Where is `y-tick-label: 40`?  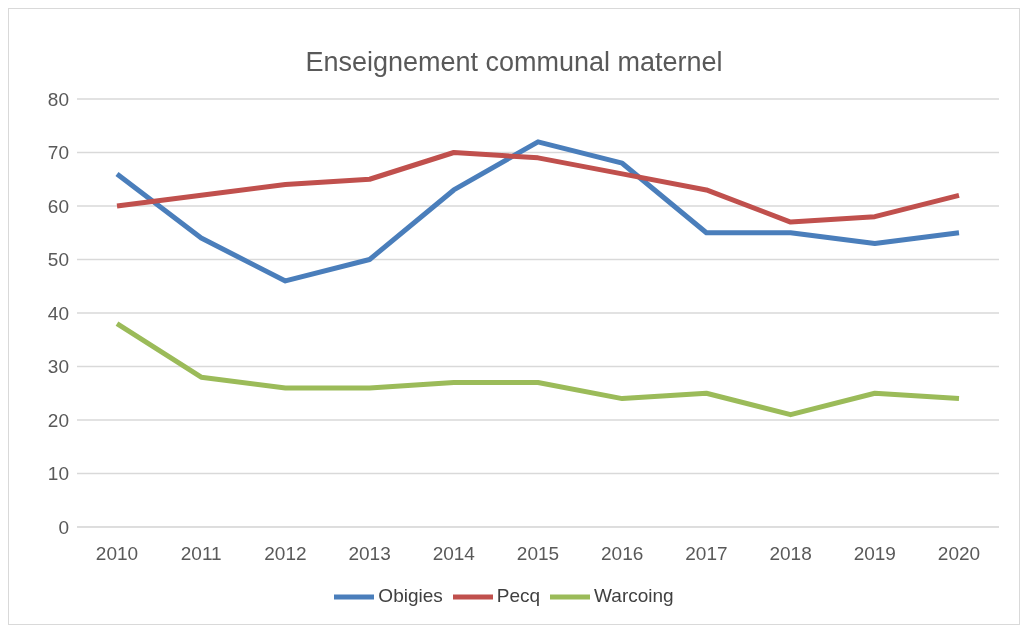
y-tick-label: 40 is located at coordinates (58, 313).